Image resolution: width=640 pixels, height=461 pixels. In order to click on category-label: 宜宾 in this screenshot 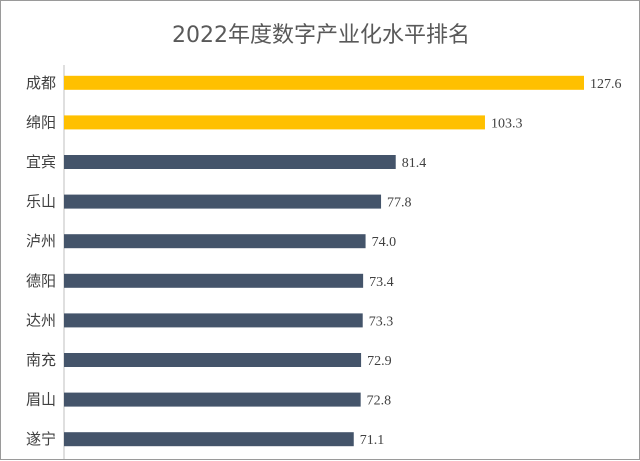, I will do `click(41, 162)`.